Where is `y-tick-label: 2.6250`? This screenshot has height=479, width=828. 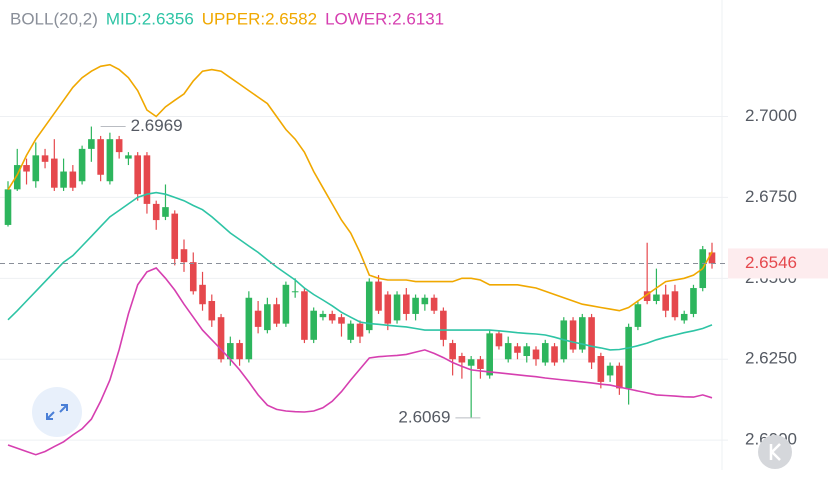
y-tick-label: 2.6250 is located at coordinates (771, 358).